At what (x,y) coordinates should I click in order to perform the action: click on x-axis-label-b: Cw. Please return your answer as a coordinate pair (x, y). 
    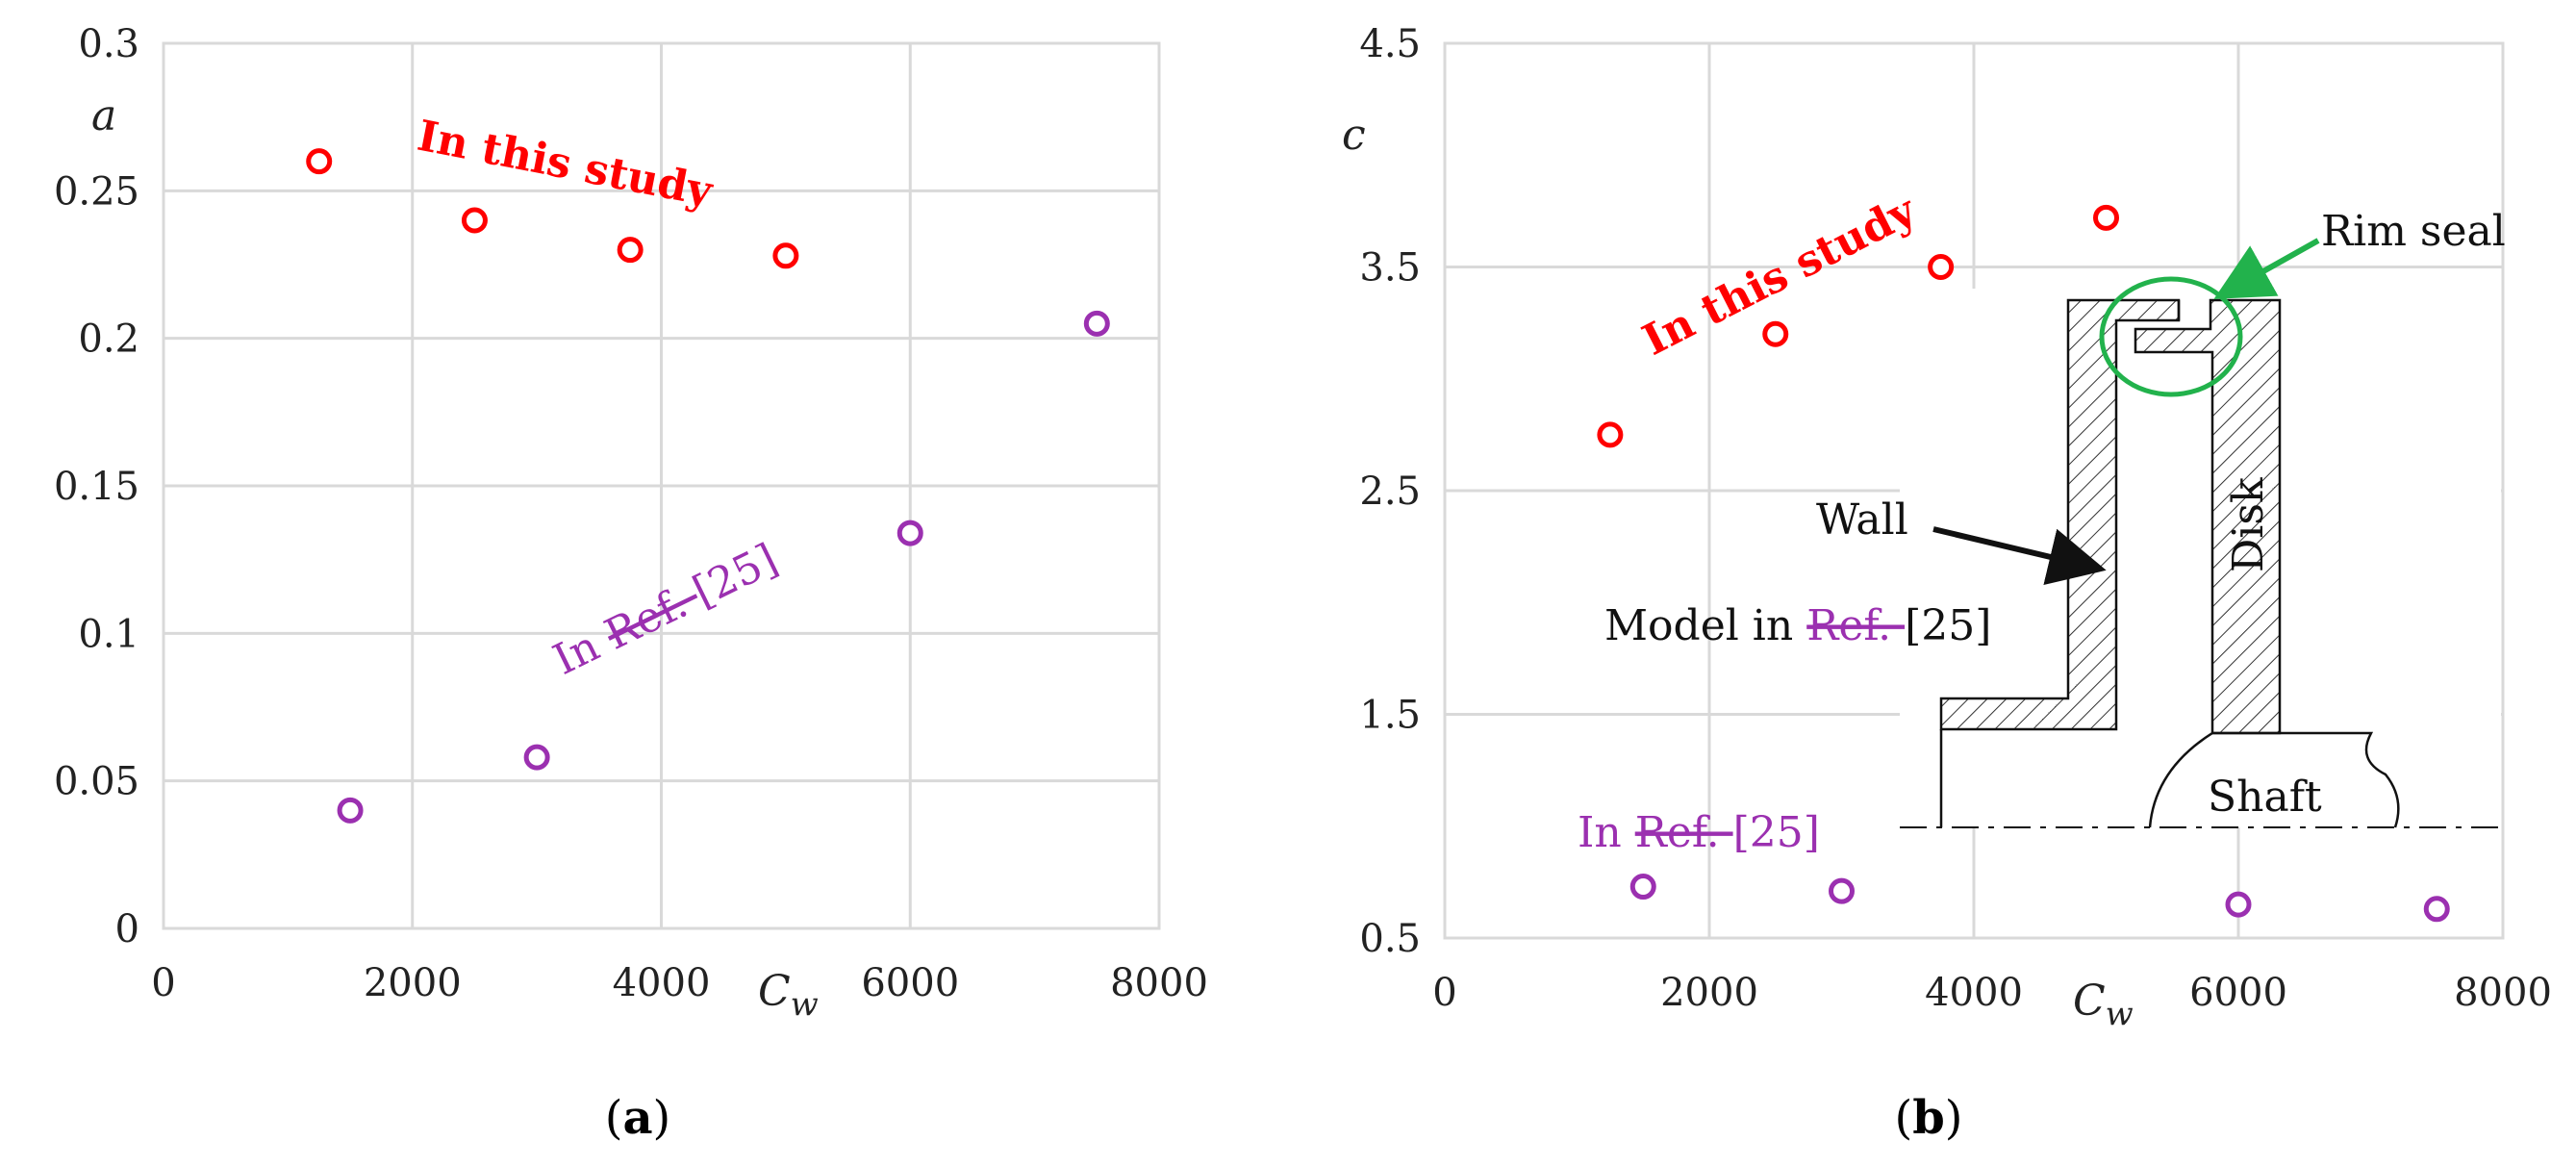
    Looking at the image, I should click on (2104, 1005).